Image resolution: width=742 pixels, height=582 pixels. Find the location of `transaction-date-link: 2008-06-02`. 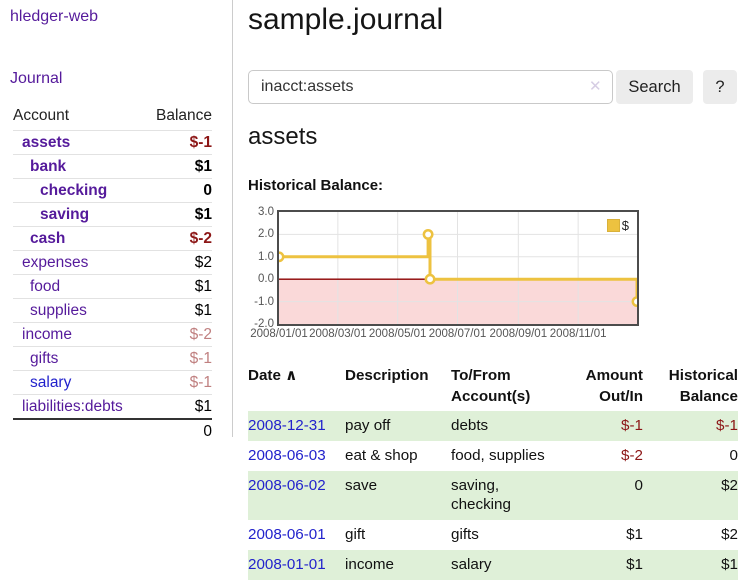

transaction-date-link: 2008-06-02 is located at coordinates (287, 485).